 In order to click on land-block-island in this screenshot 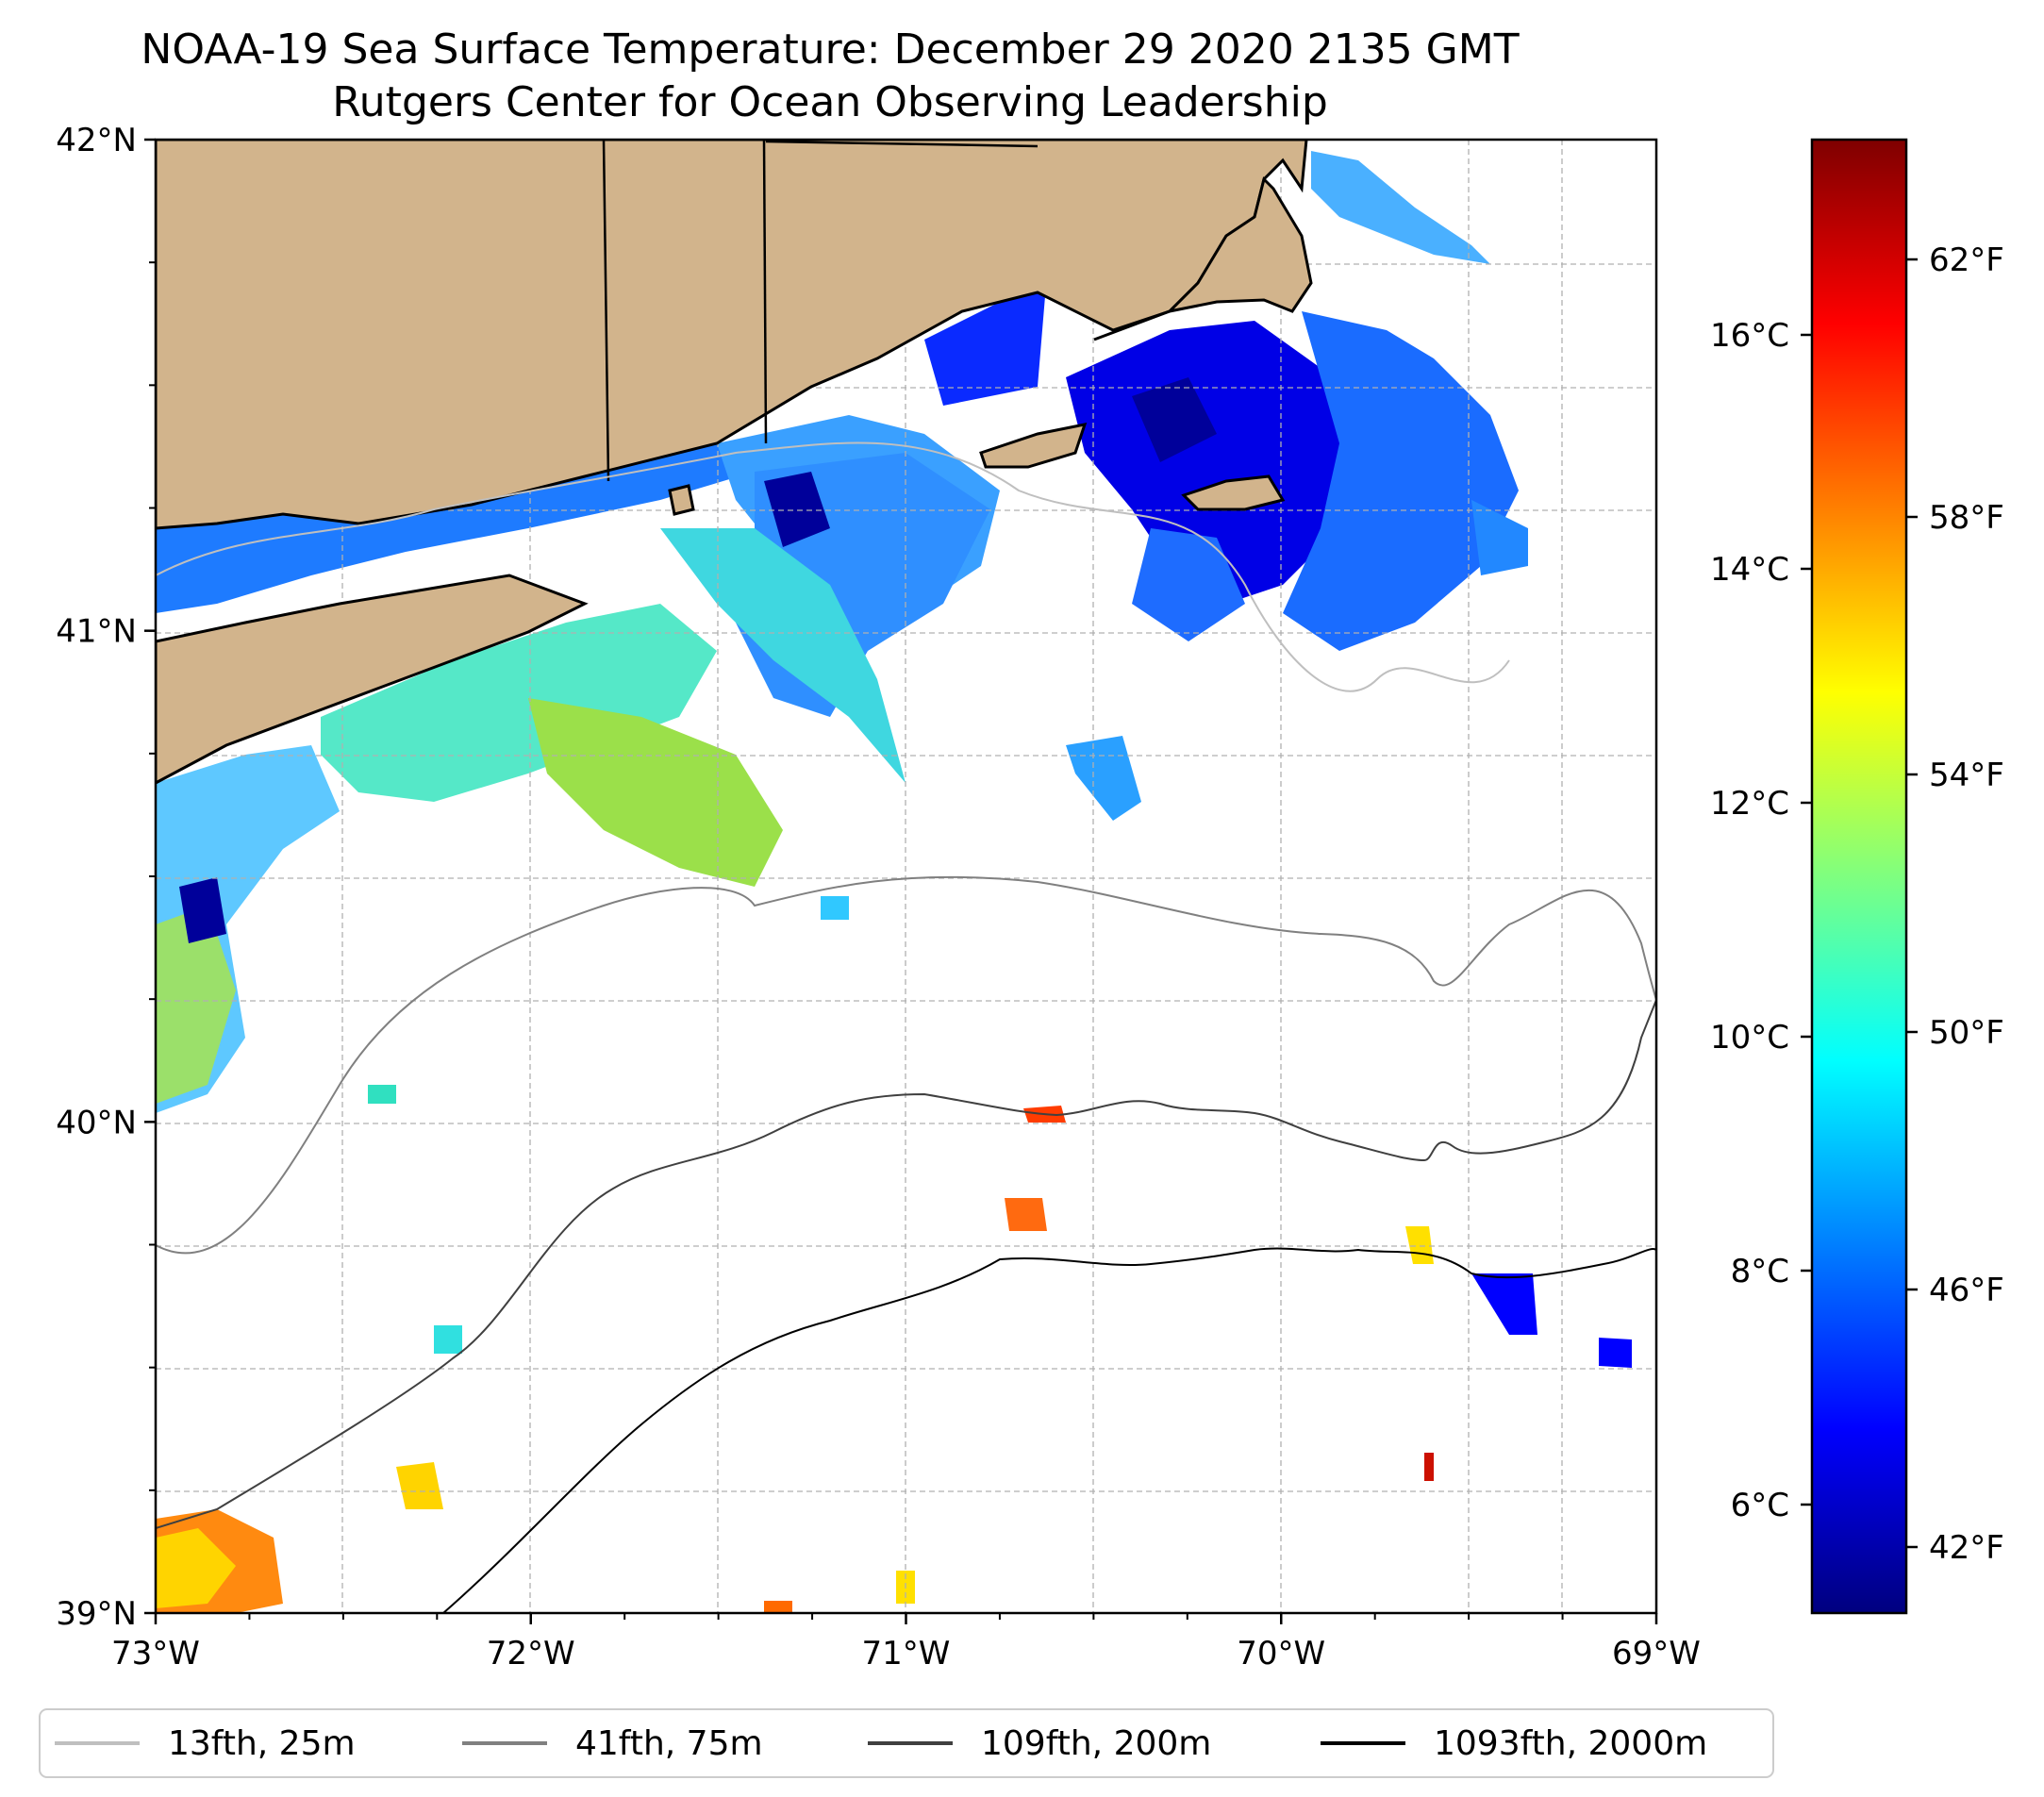, I will do `click(682, 500)`.